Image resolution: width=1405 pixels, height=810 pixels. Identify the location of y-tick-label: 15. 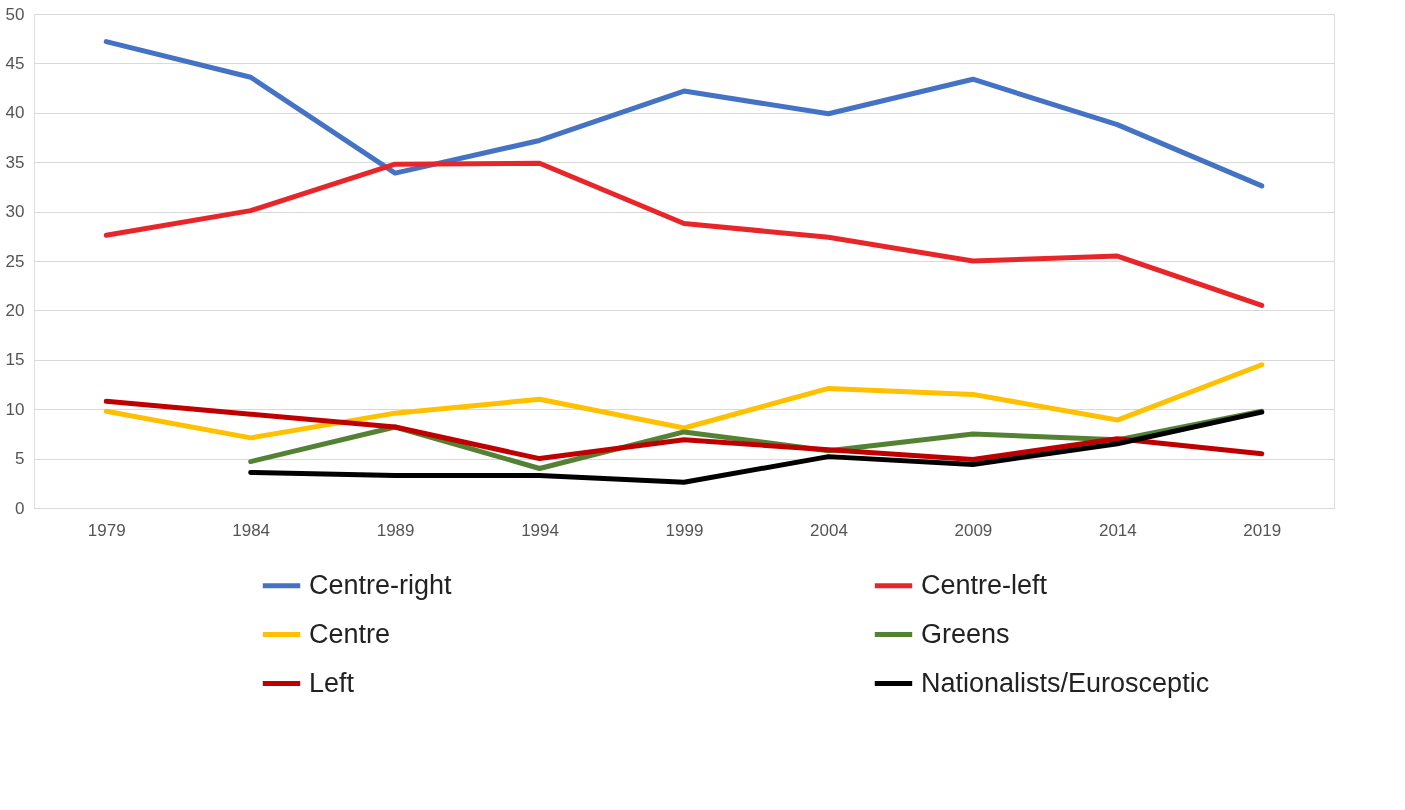
(15, 360).